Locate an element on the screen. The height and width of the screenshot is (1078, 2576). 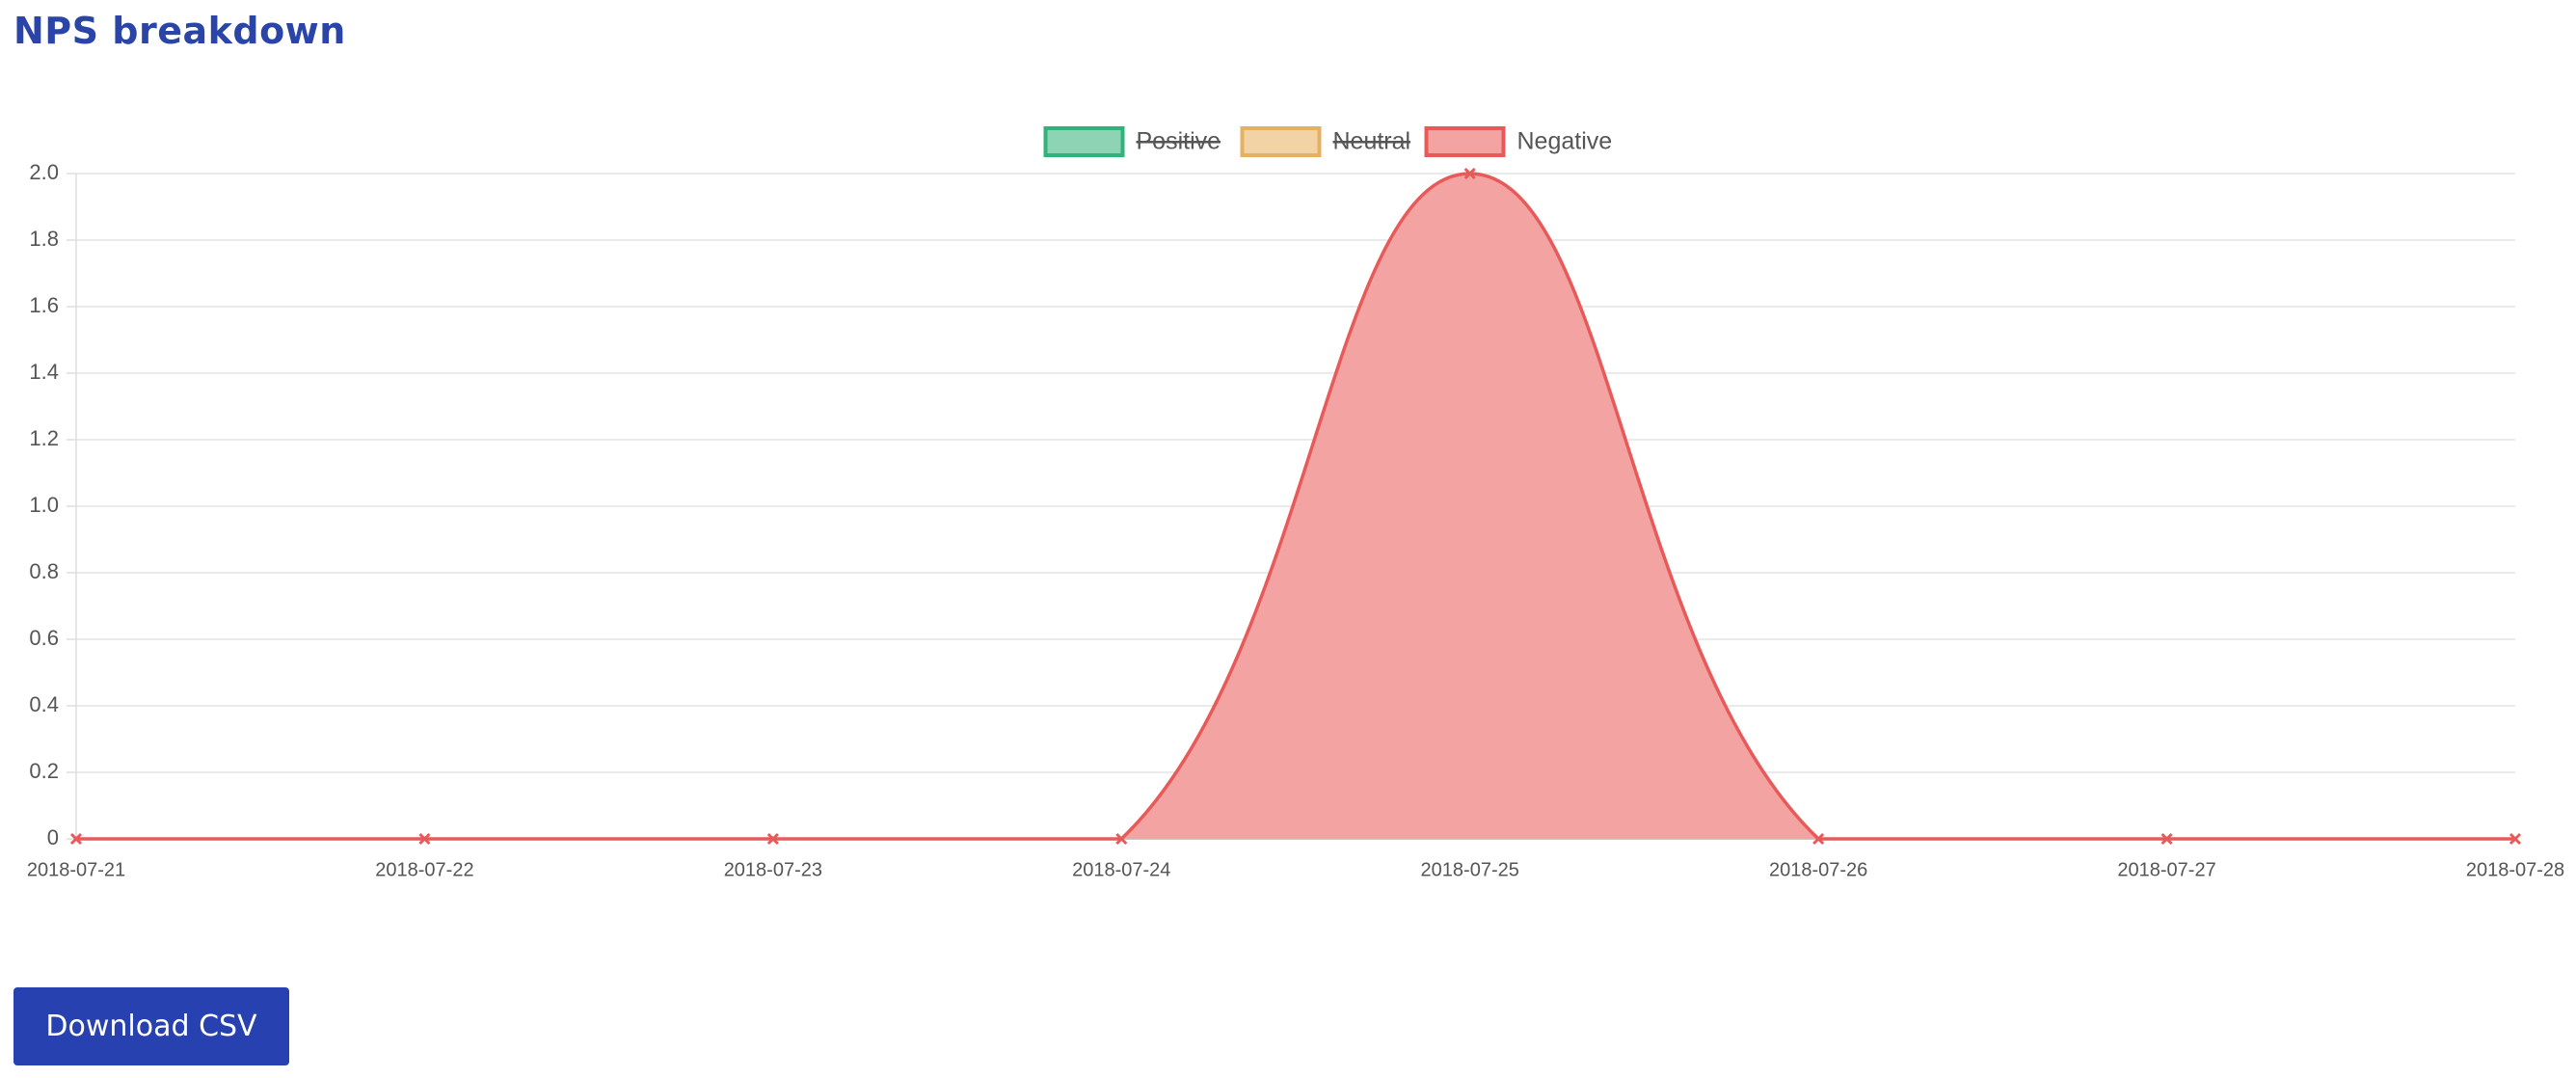
y-tick-label: 1.8 is located at coordinates (44, 239).